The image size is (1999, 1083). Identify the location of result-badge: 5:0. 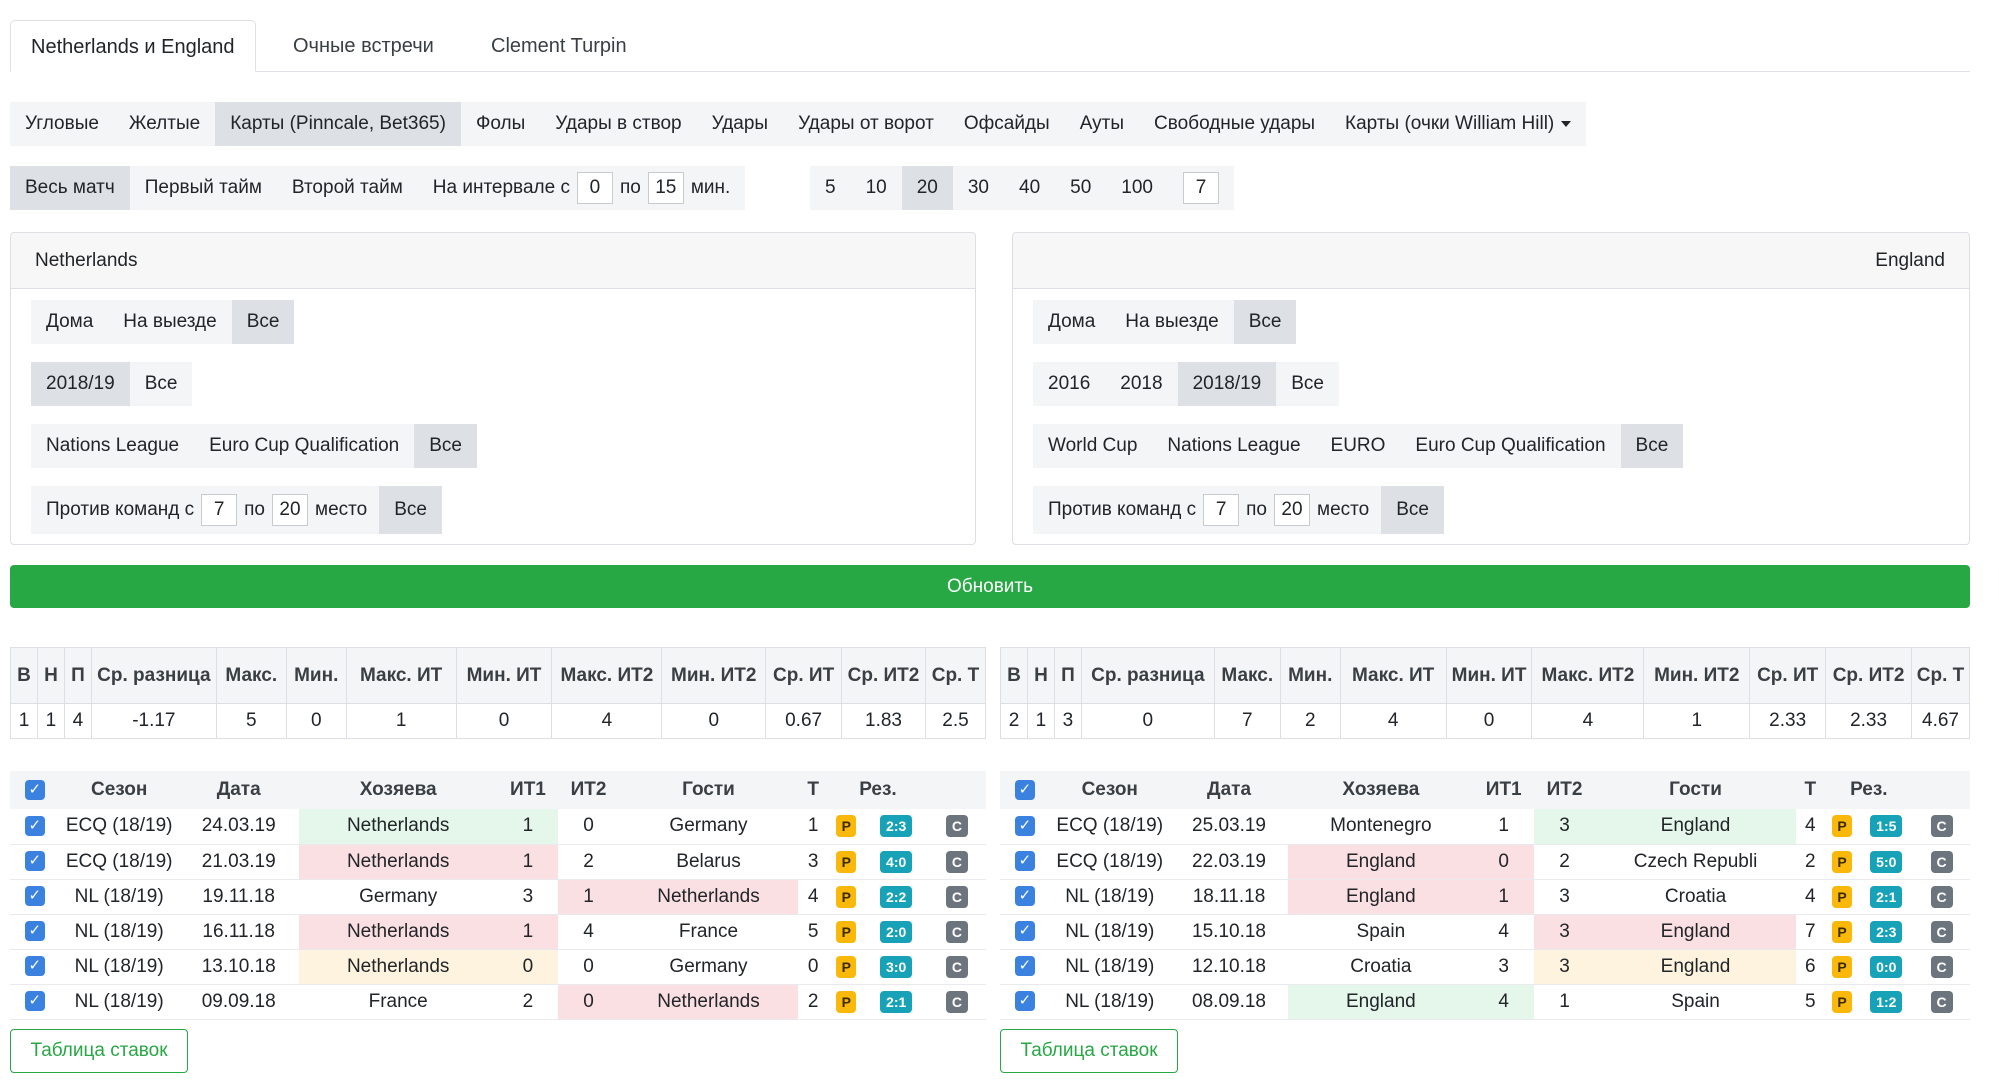
(1886, 861).